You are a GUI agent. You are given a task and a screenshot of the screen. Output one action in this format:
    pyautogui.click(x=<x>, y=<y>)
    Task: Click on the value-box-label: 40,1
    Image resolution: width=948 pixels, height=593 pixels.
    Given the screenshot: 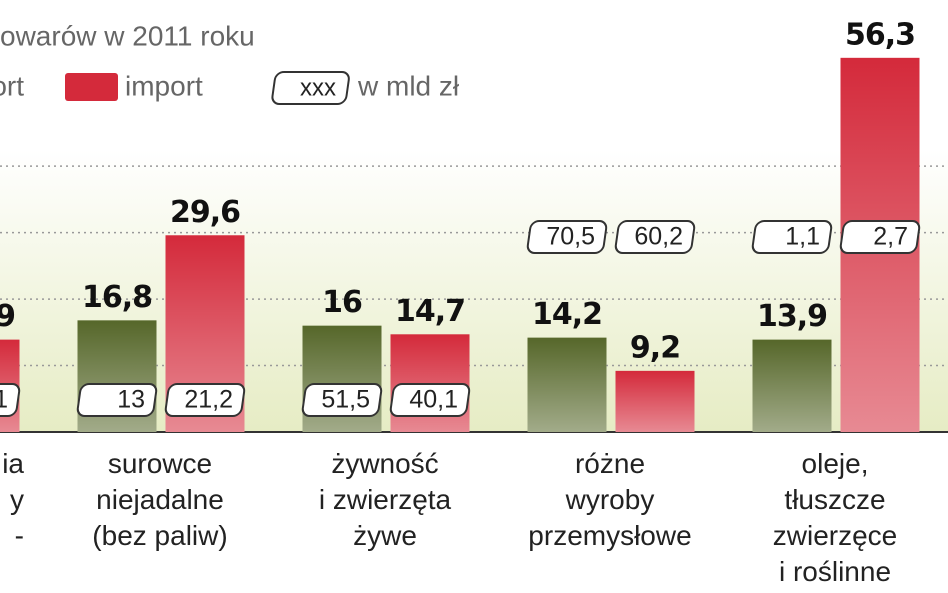 What is the action you would take?
    pyautogui.click(x=433, y=400)
    